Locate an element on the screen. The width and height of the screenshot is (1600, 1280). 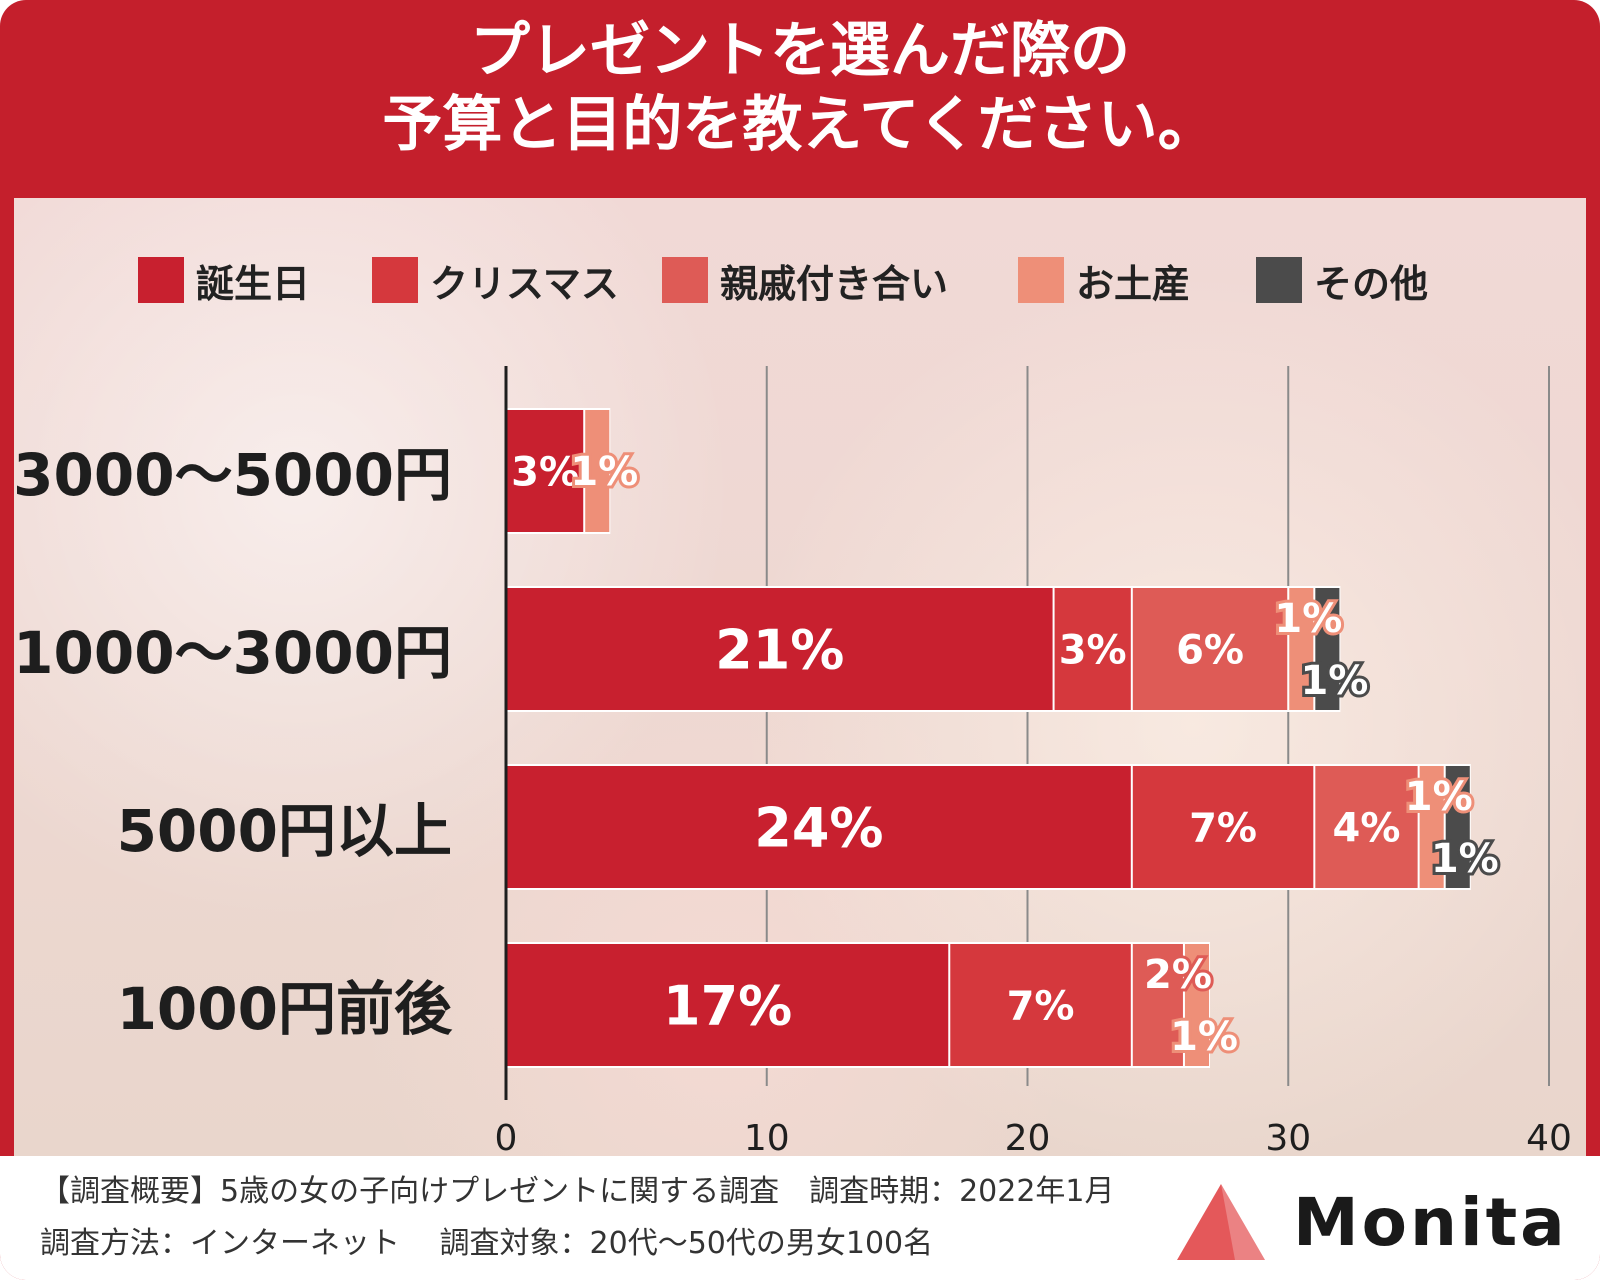
legend-item: 親戚付き合い is located at coordinates (805, 280).